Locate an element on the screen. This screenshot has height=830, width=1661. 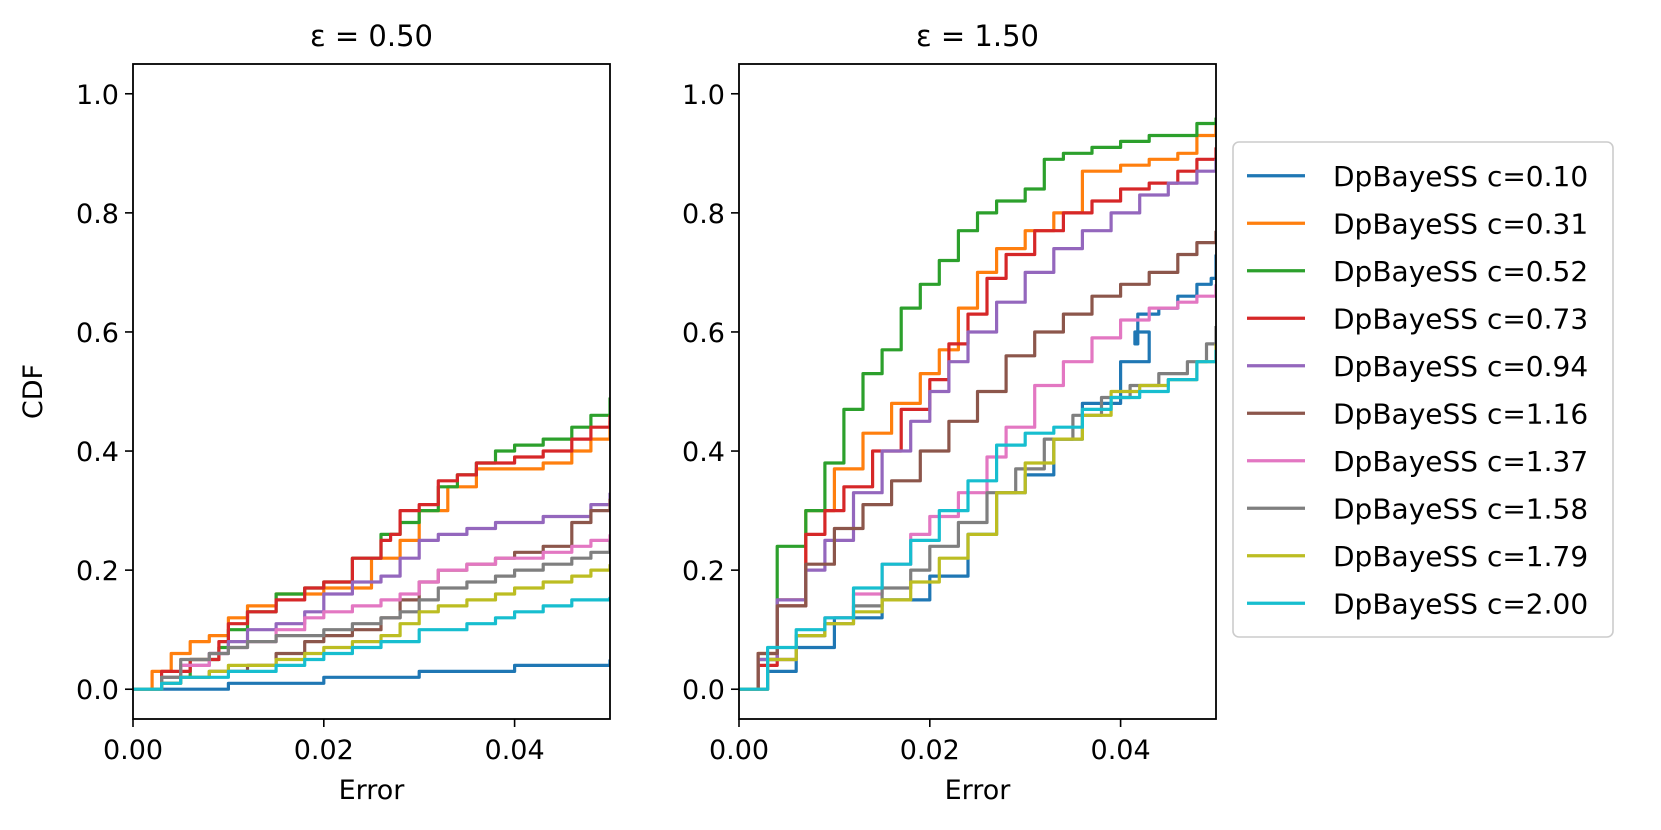
legend-label: DpBayeSS c=1.79 is located at coordinates (1460, 556).